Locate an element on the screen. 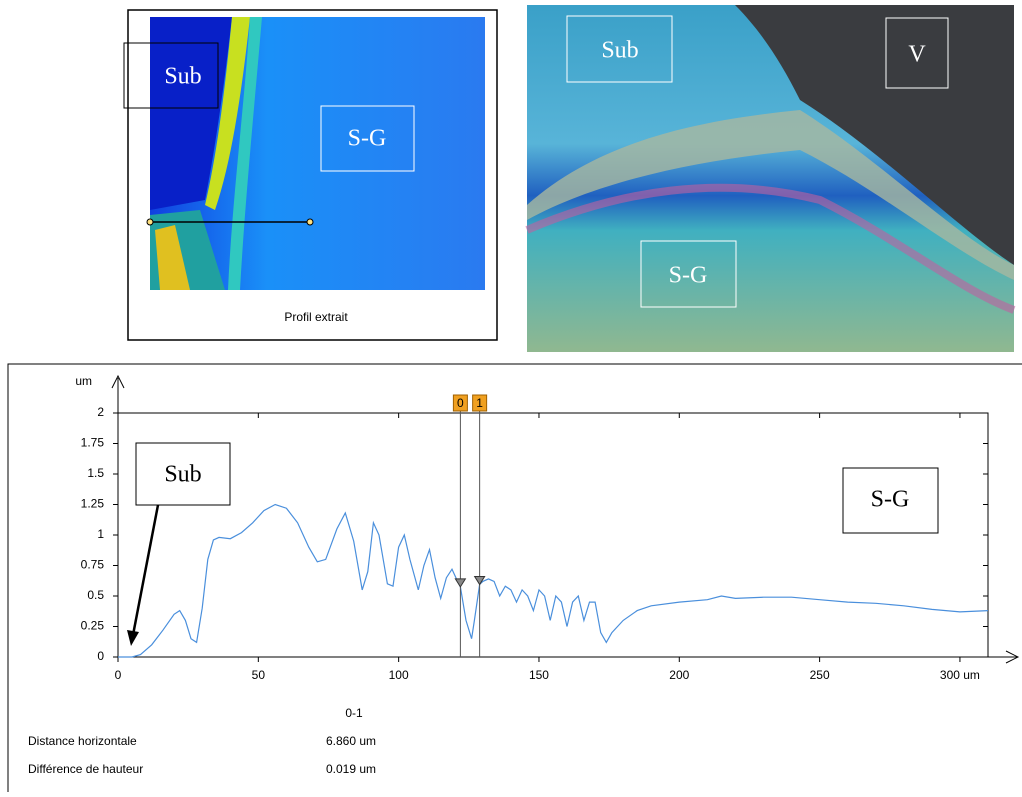 The height and width of the screenshot is (797, 1022). y-tick-label: 0.5 is located at coordinates (95, 595).